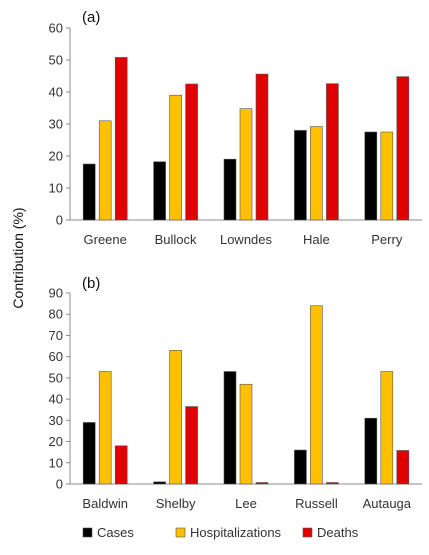 The width and height of the screenshot is (429, 555). Describe the element at coordinates (300, 175) in the screenshot. I see `bar-hale-cases` at that location.